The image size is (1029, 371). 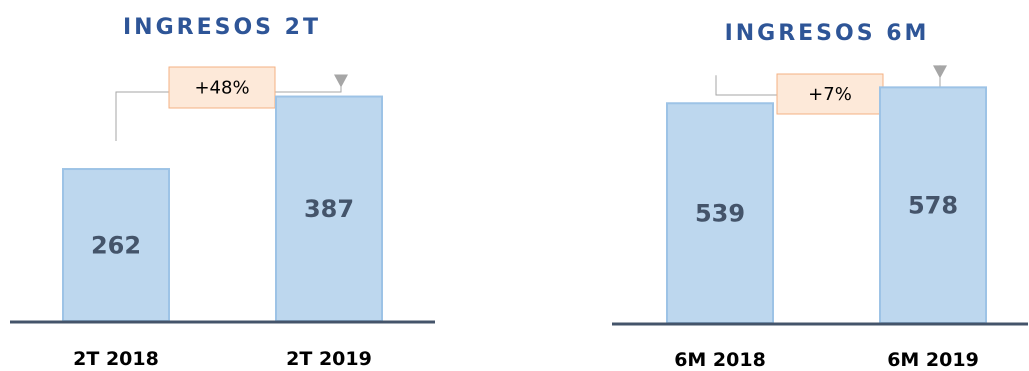 I want to click on bar-value-label: 539, so click(x=720, y=214).